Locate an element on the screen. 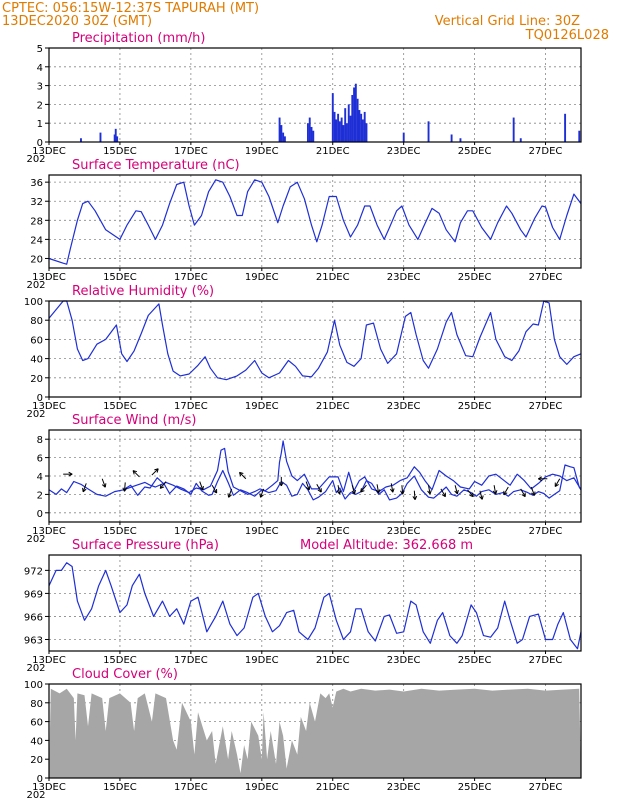  precipitation-title: Precipitation (mm/h) is located at coordinates (138, 38).